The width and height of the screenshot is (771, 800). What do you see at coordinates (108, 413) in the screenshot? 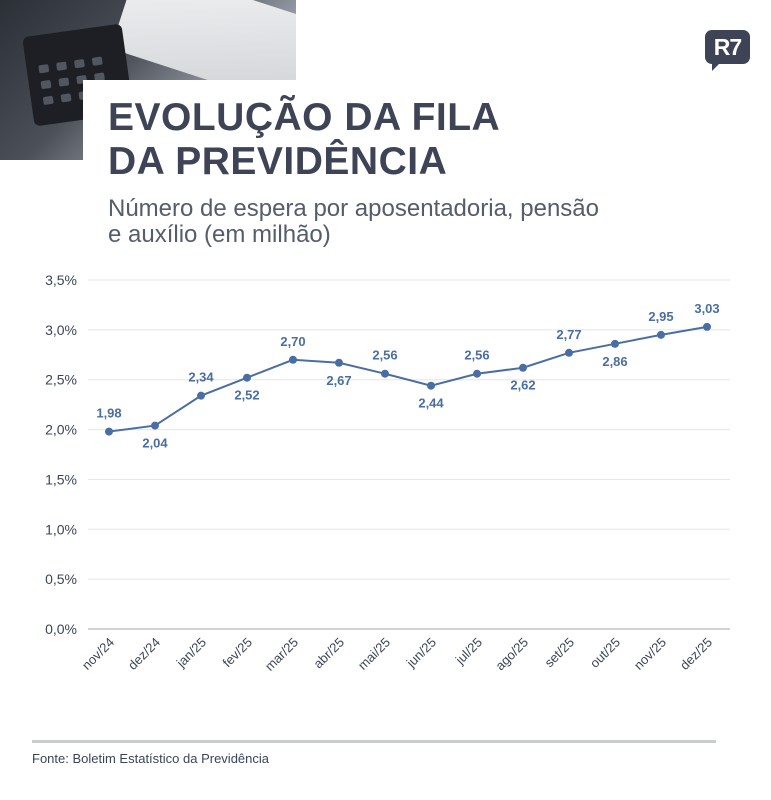
I see `data-label: 1,98` at bounding box center [108, 413].